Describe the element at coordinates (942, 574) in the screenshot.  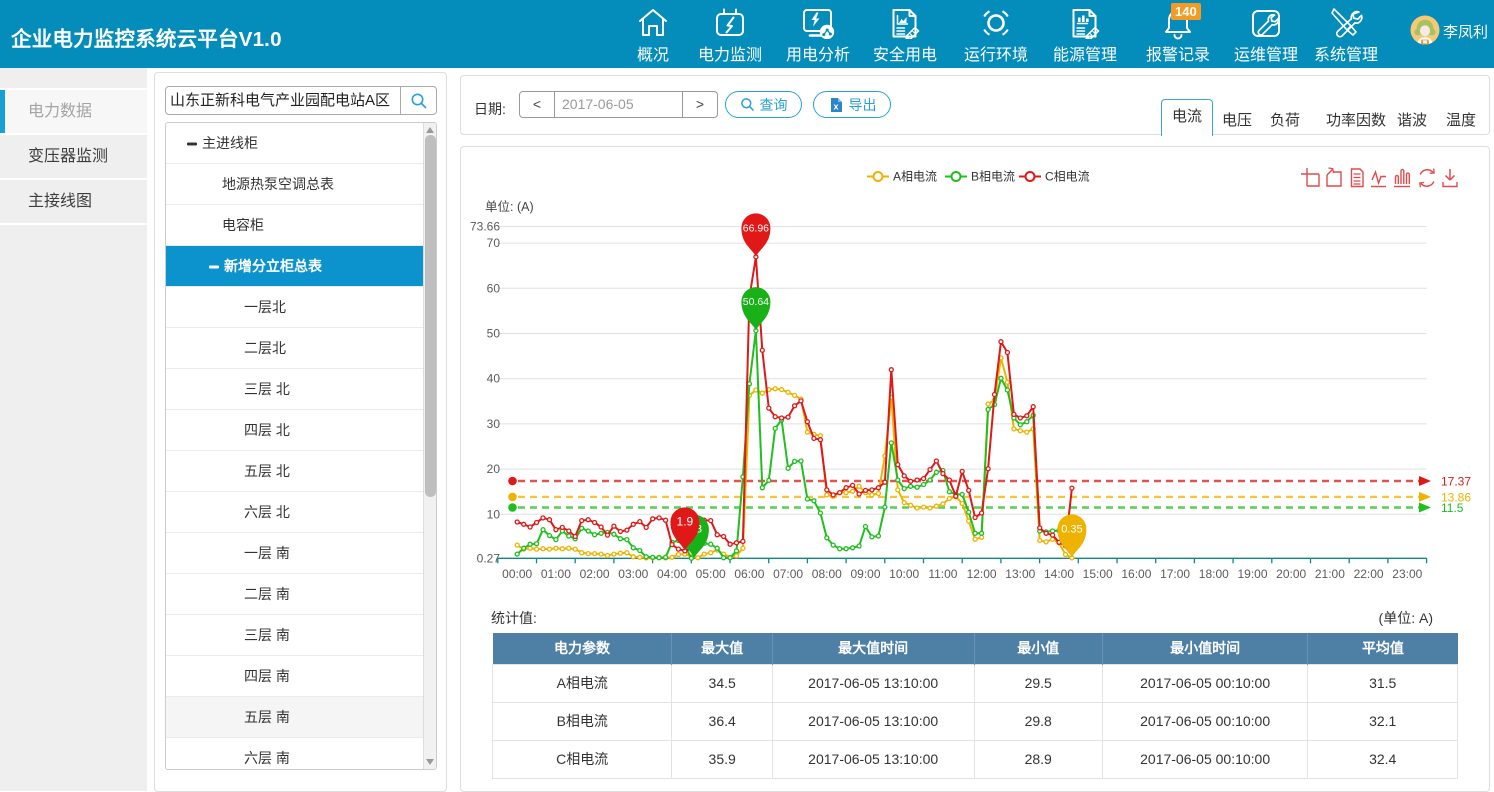
I see `svg-text: 11:00` at that location.